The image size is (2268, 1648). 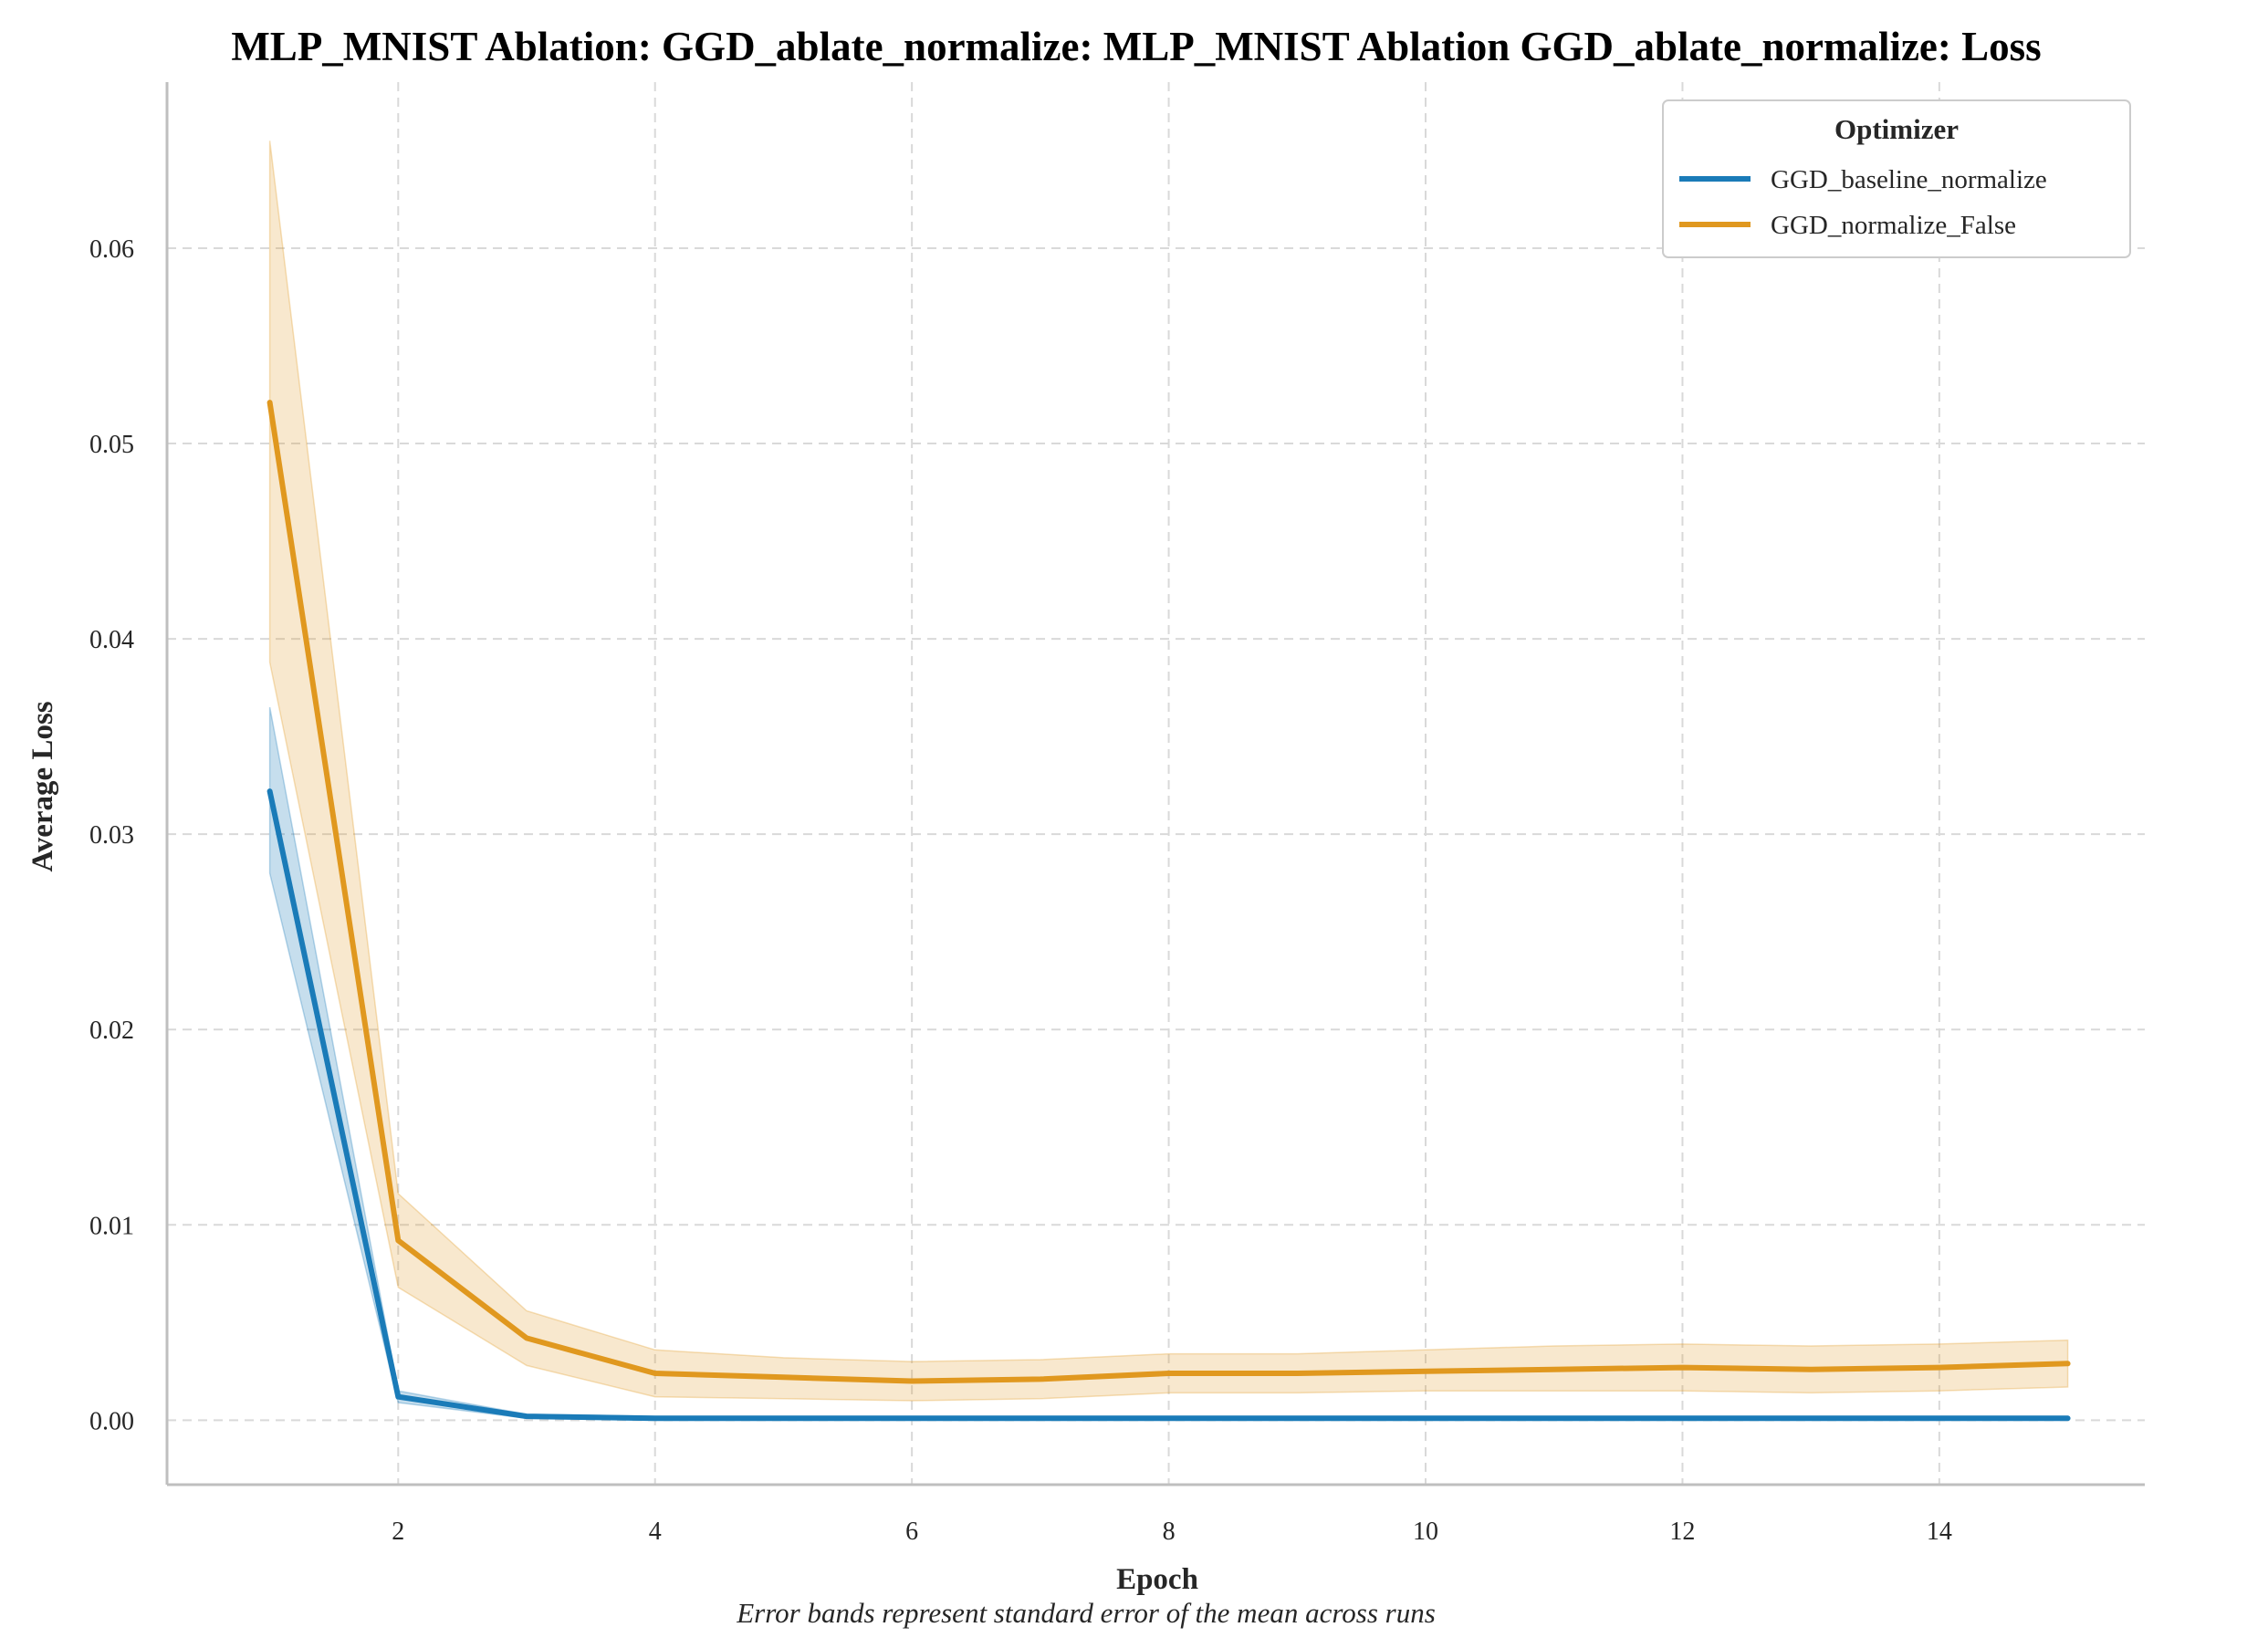 What do you see at coordinates (1909, 179) in the screenshot?
I see `legend-entry-ggd-baseline-normalize: GGD_baseline_normalize` at bounding box center [1909, 179].